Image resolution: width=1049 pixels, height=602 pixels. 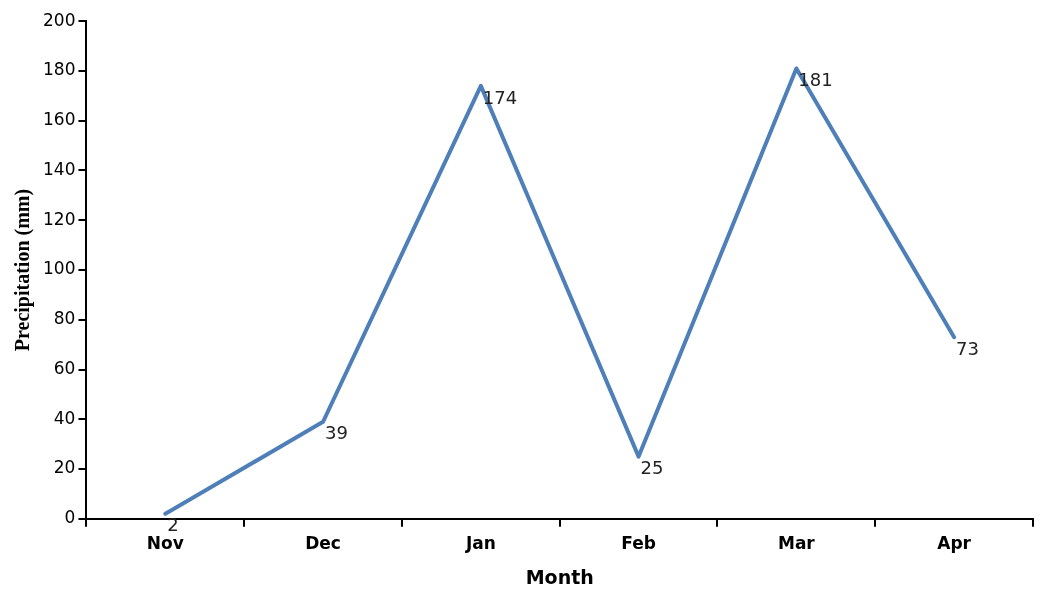 I want to click on data-label: 2, so click(x=173, y=525).